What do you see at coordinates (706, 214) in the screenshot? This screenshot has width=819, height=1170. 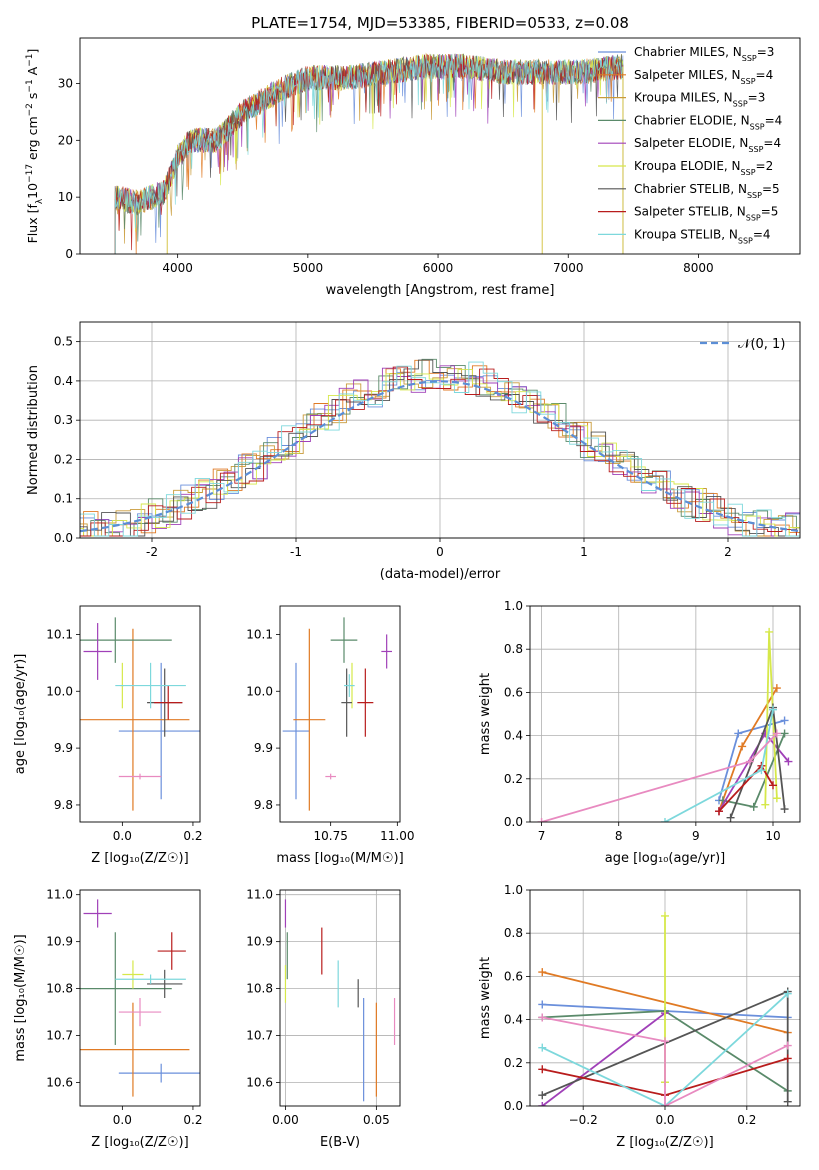 I see `legend-entry: Salpeter STELIB, NSSP=5` at bounding box center [706, 214].